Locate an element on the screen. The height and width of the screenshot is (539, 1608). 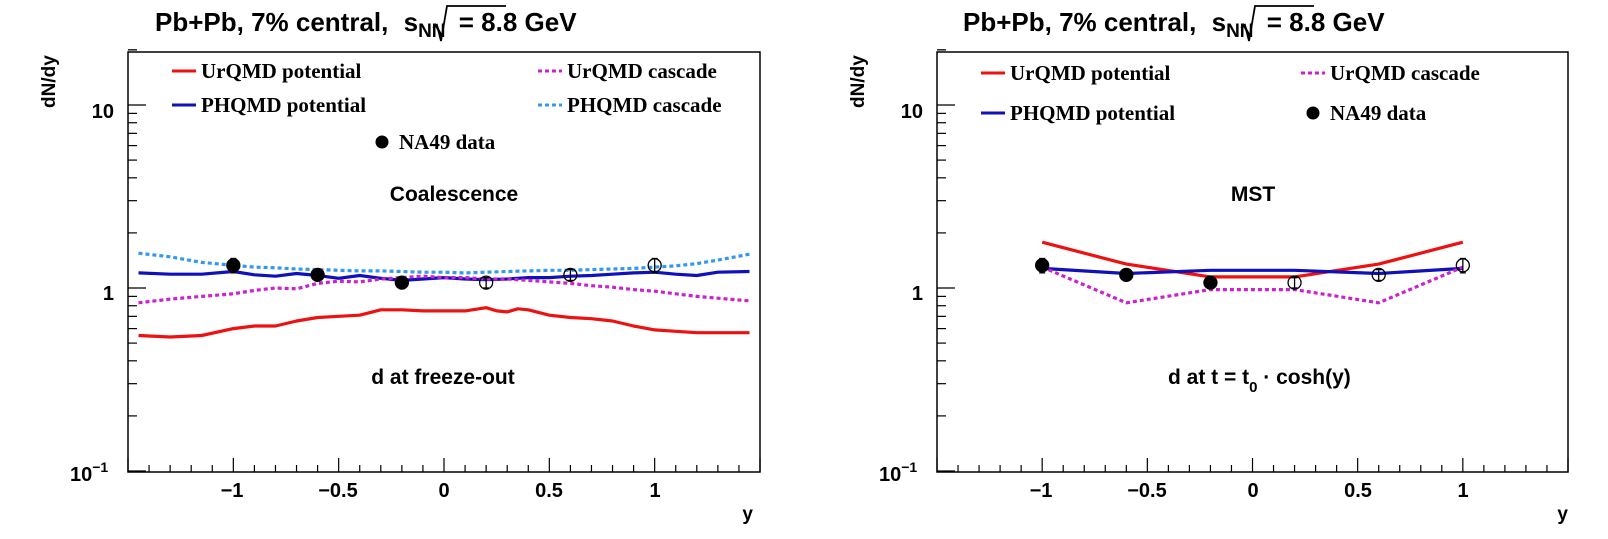
right-series-group is located at coordinates (1252, 272).